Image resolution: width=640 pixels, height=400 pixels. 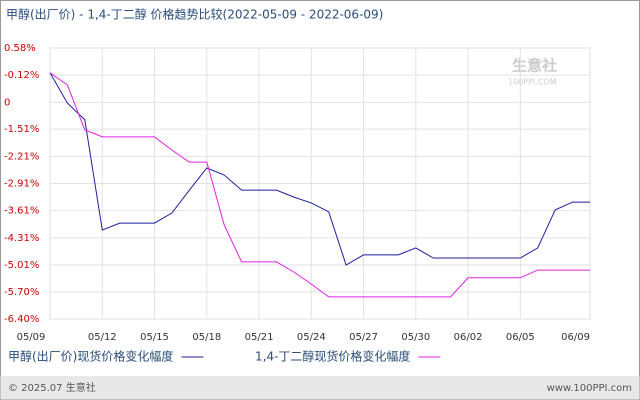 What do you see at coordinates (21, 265) in the screenshot?
I see `y-tick-label: -5.01%` at bounding box center [21, 265].